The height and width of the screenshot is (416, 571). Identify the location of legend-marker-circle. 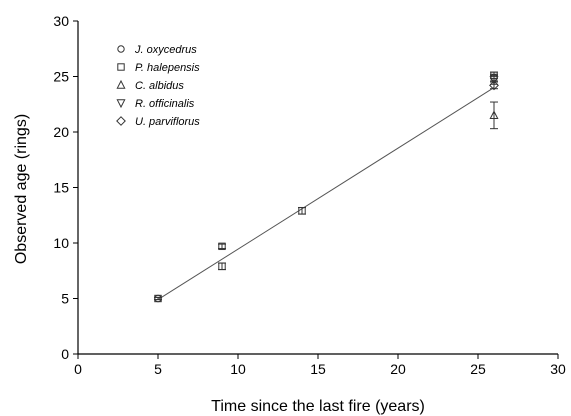
(121, 49).